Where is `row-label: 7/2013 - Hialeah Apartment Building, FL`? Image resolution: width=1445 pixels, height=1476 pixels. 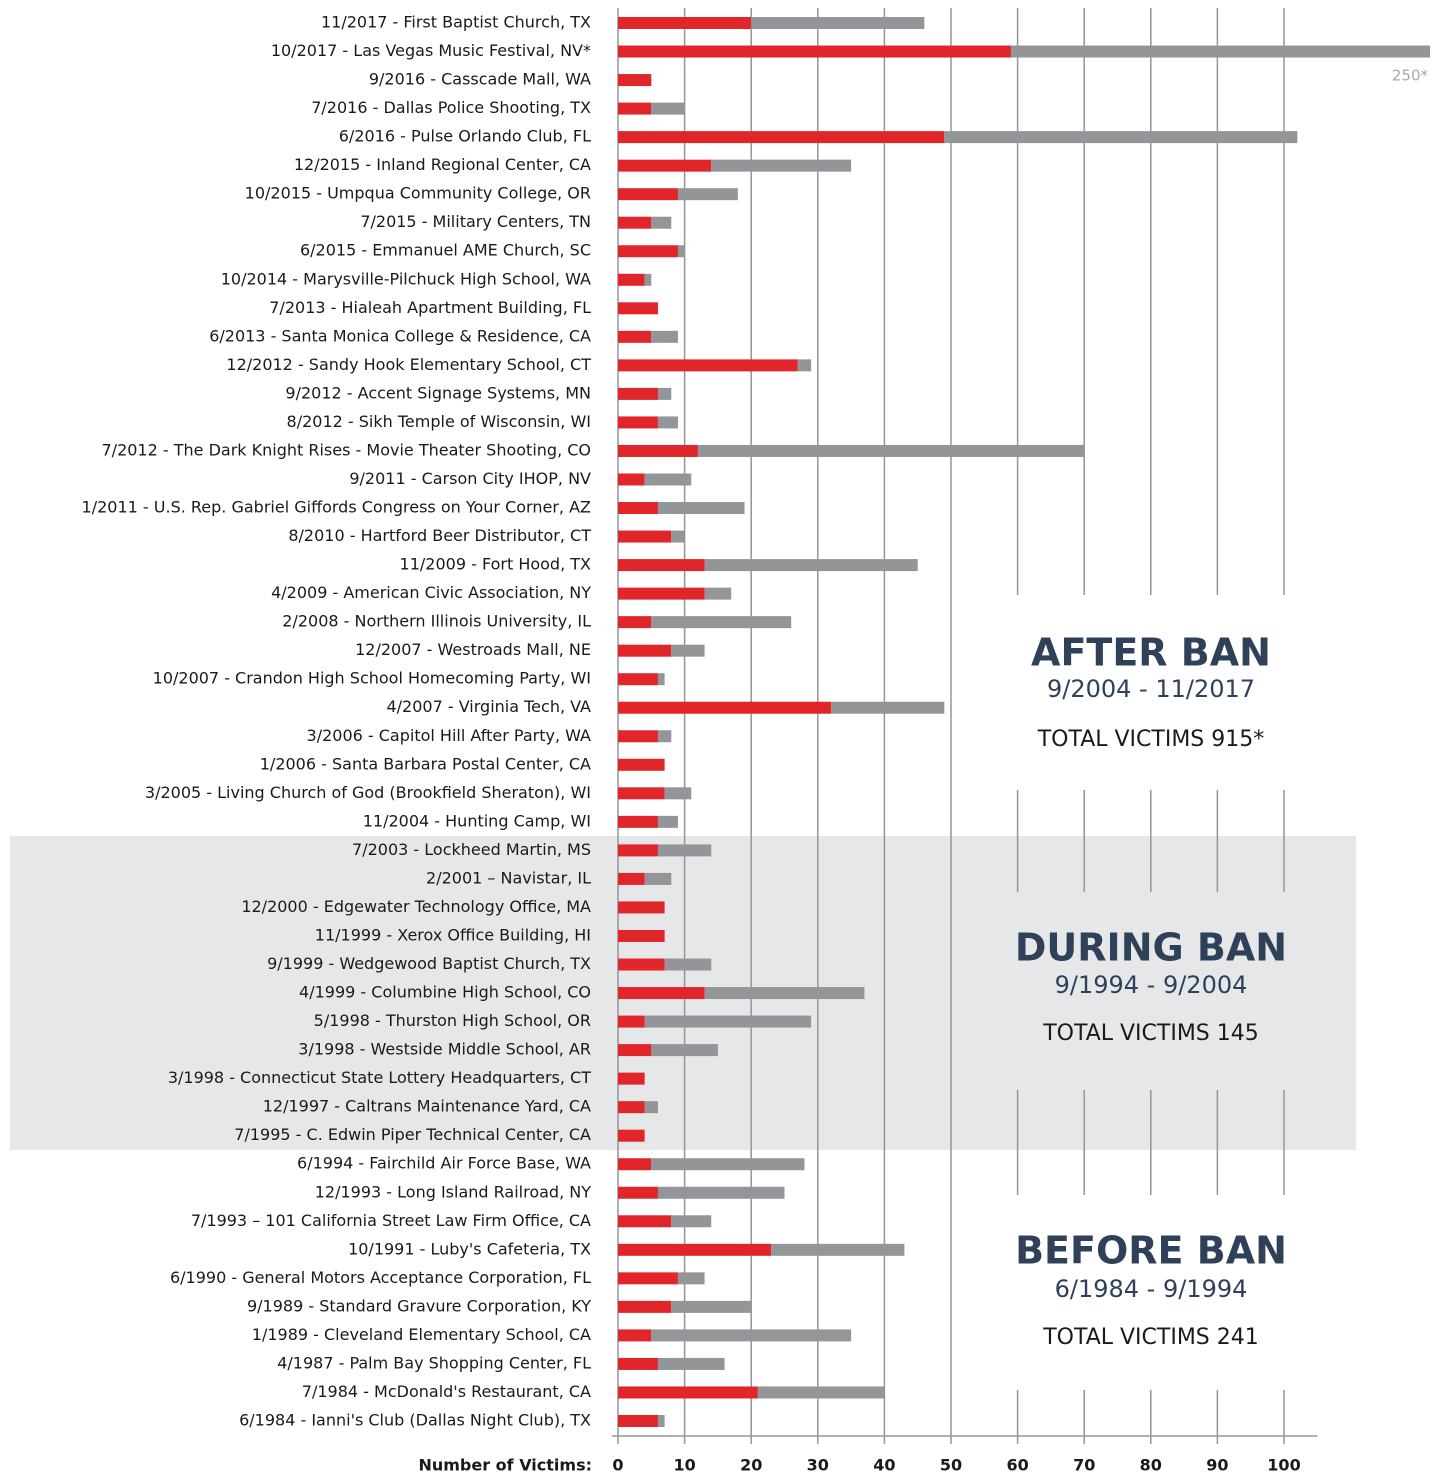
row-label: 7/2013 - Hialeah Apartment Building, FL is located at coordinates (430, 307).